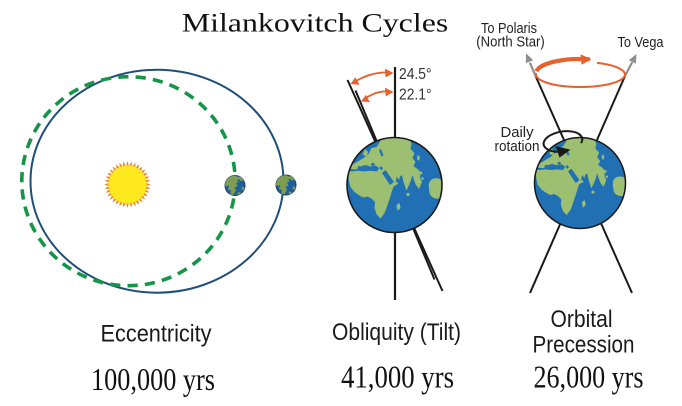 The image size is (682, 406). I want to click on svg-text: 22.1°, so click(415, 95).